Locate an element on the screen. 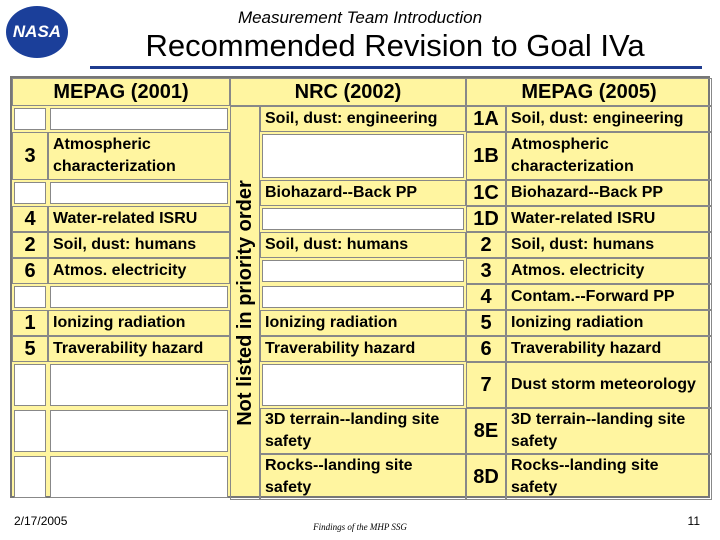 The height and width of the screenshot is (540, 720). priority-cell: 8D is located at coordinates (486, 477).